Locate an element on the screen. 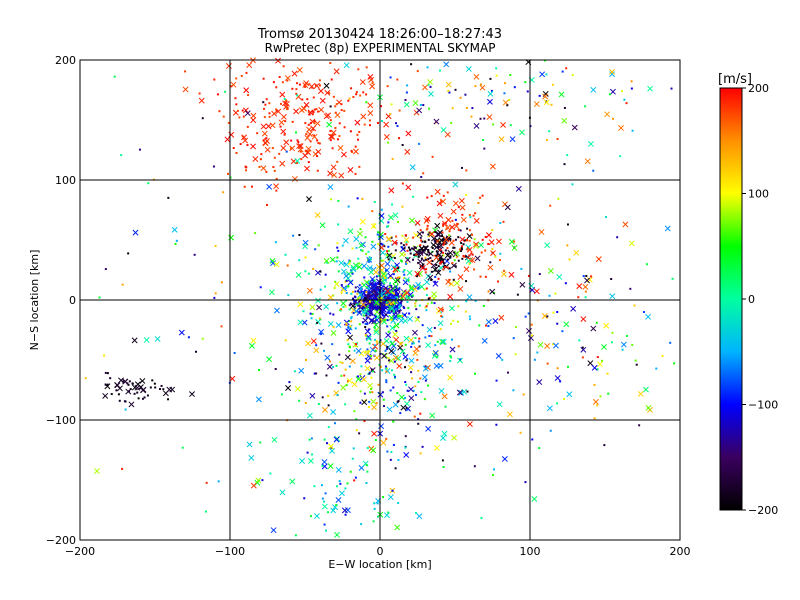 This screenshot has width=800, height=600. y-tick-label: 0 is located at coordinates (72, 300).